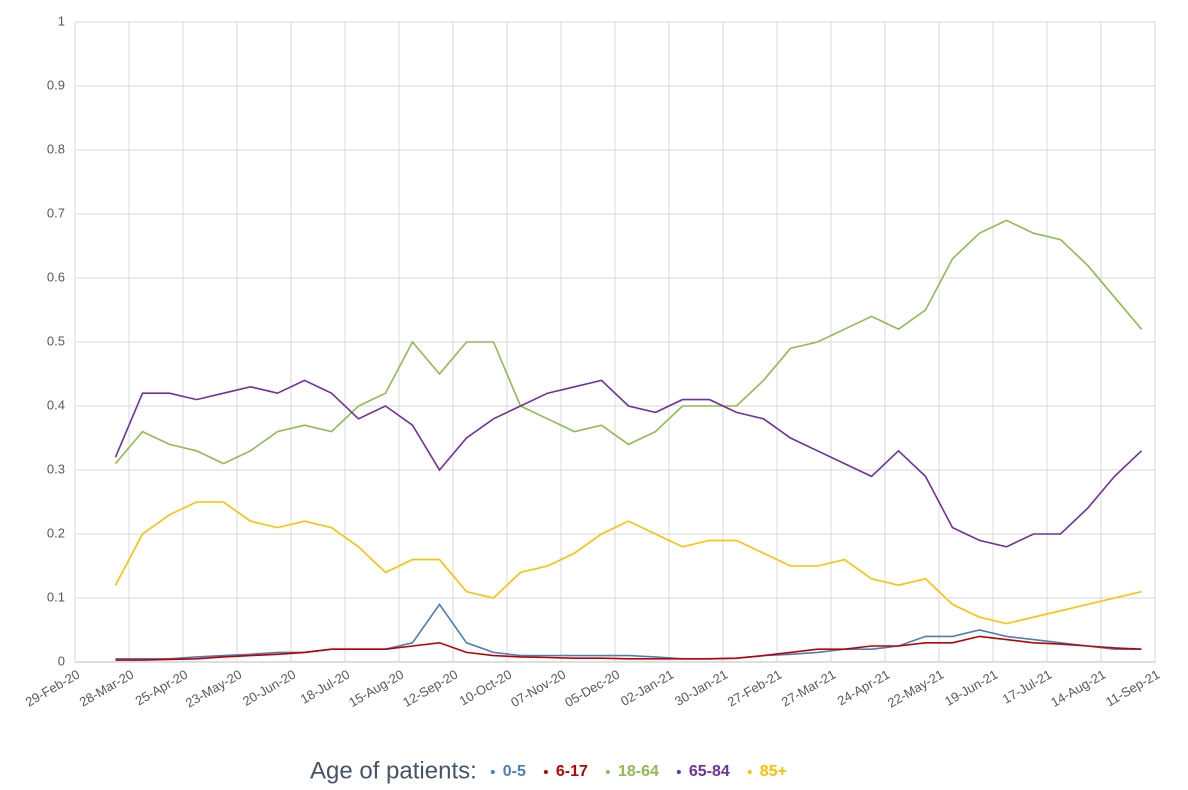 The height and width of the screenshot is (790, 1188). I want to click on x-tick-label: 30-Jan-21, so click(701, 688).